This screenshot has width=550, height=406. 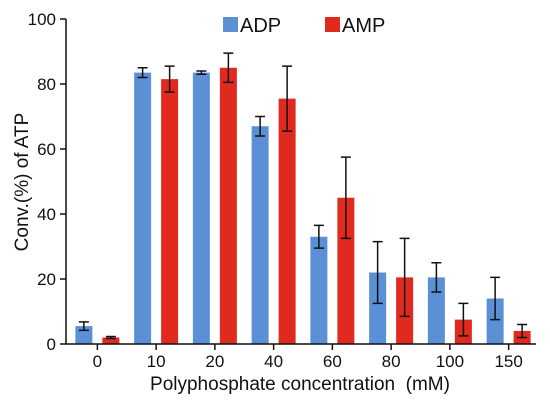 What do you see at coordinates (156, 361) in the screenshot?
I see `x-tick-label: 10` at bounding box center [156, 361].